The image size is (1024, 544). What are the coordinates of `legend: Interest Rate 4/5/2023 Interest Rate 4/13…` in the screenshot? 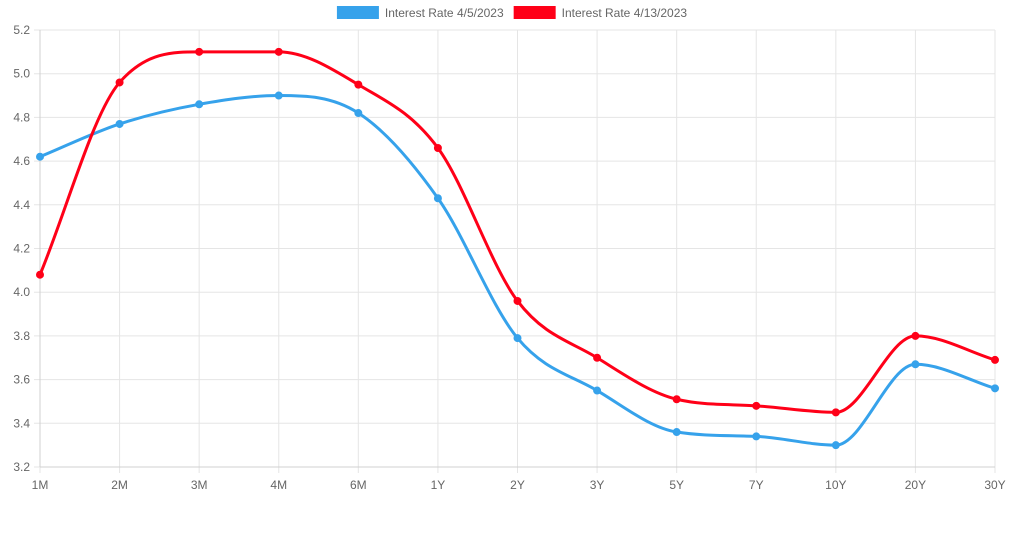 It's located at (512, 13).